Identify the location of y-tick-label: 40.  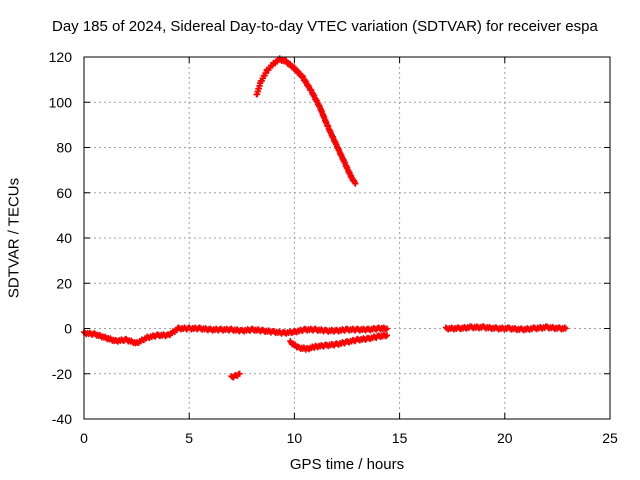
(64, 238).